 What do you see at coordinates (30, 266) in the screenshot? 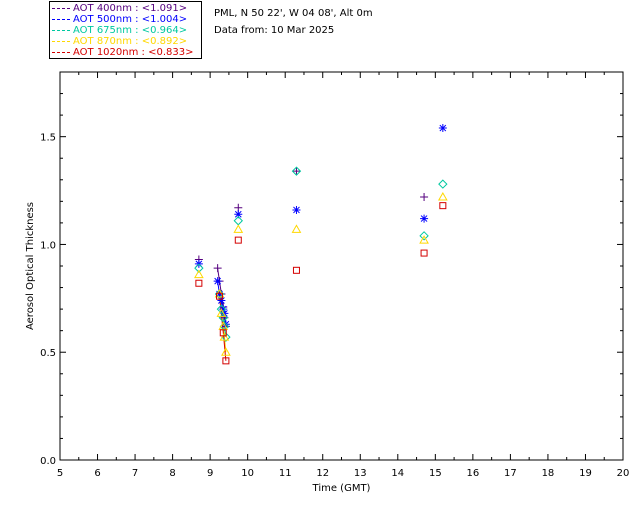
I see `y-axis-title: Aerosol Optical Thickness` at bounding box center [30, 266].